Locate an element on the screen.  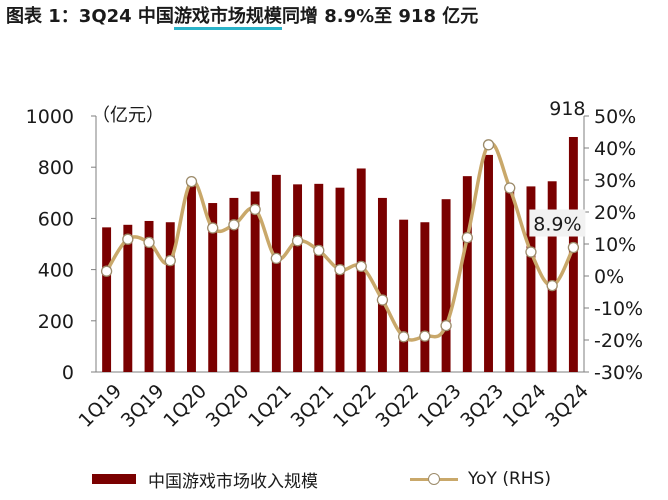
right-axis-tick-label: -30% is located at coordinates (618, 373).